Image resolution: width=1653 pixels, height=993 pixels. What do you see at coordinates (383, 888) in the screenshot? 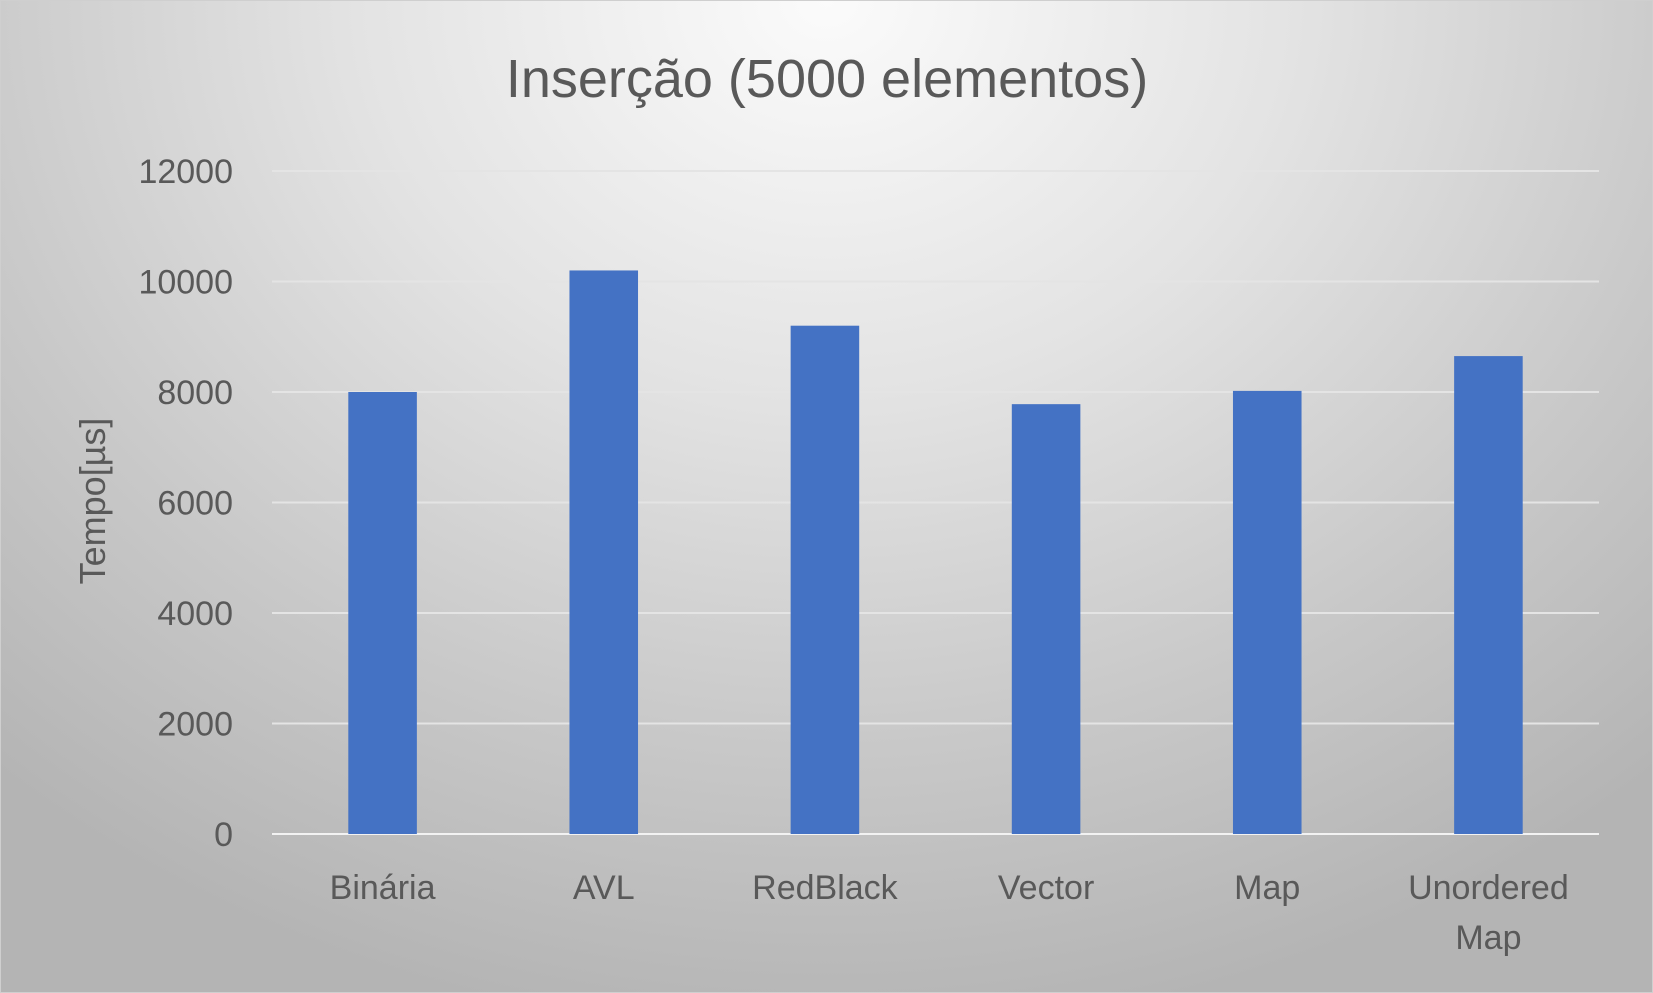
I see `x-category-label: Binária` at bounding box center [383, 888].